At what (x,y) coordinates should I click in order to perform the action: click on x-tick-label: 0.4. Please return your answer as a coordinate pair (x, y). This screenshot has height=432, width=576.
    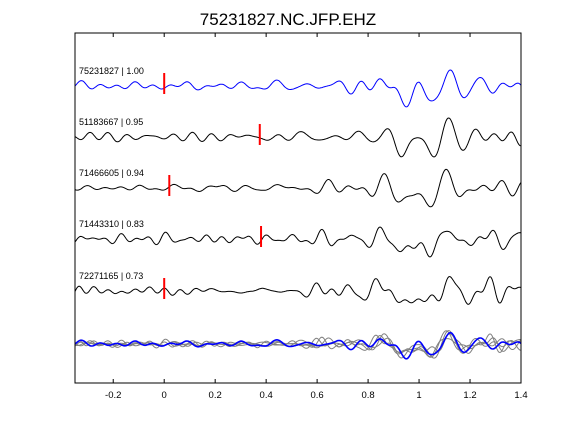
    Looking at the image, I should click on (266, 395).